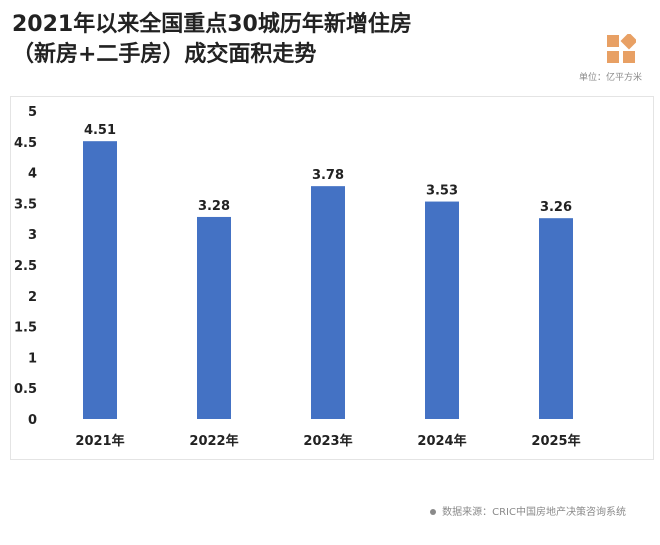  I want to click on y-tick-label: 1.5, so click(25, 328).